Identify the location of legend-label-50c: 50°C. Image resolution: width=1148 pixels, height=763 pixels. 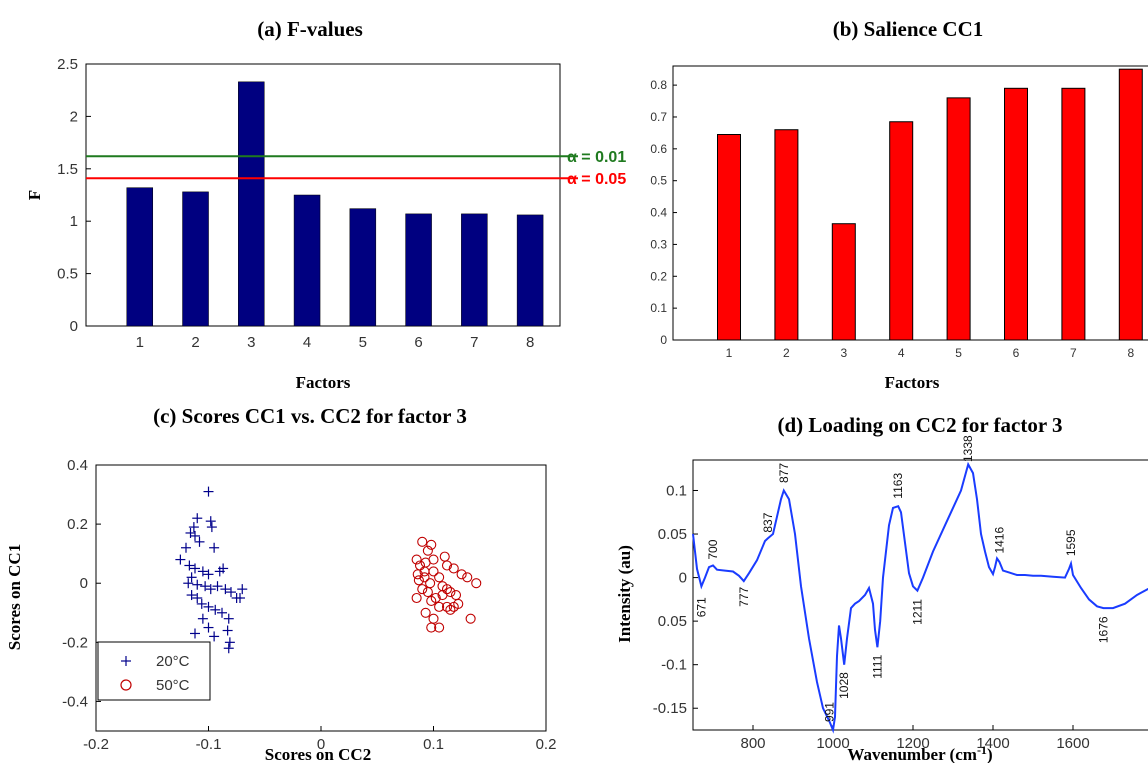
(173, 685).